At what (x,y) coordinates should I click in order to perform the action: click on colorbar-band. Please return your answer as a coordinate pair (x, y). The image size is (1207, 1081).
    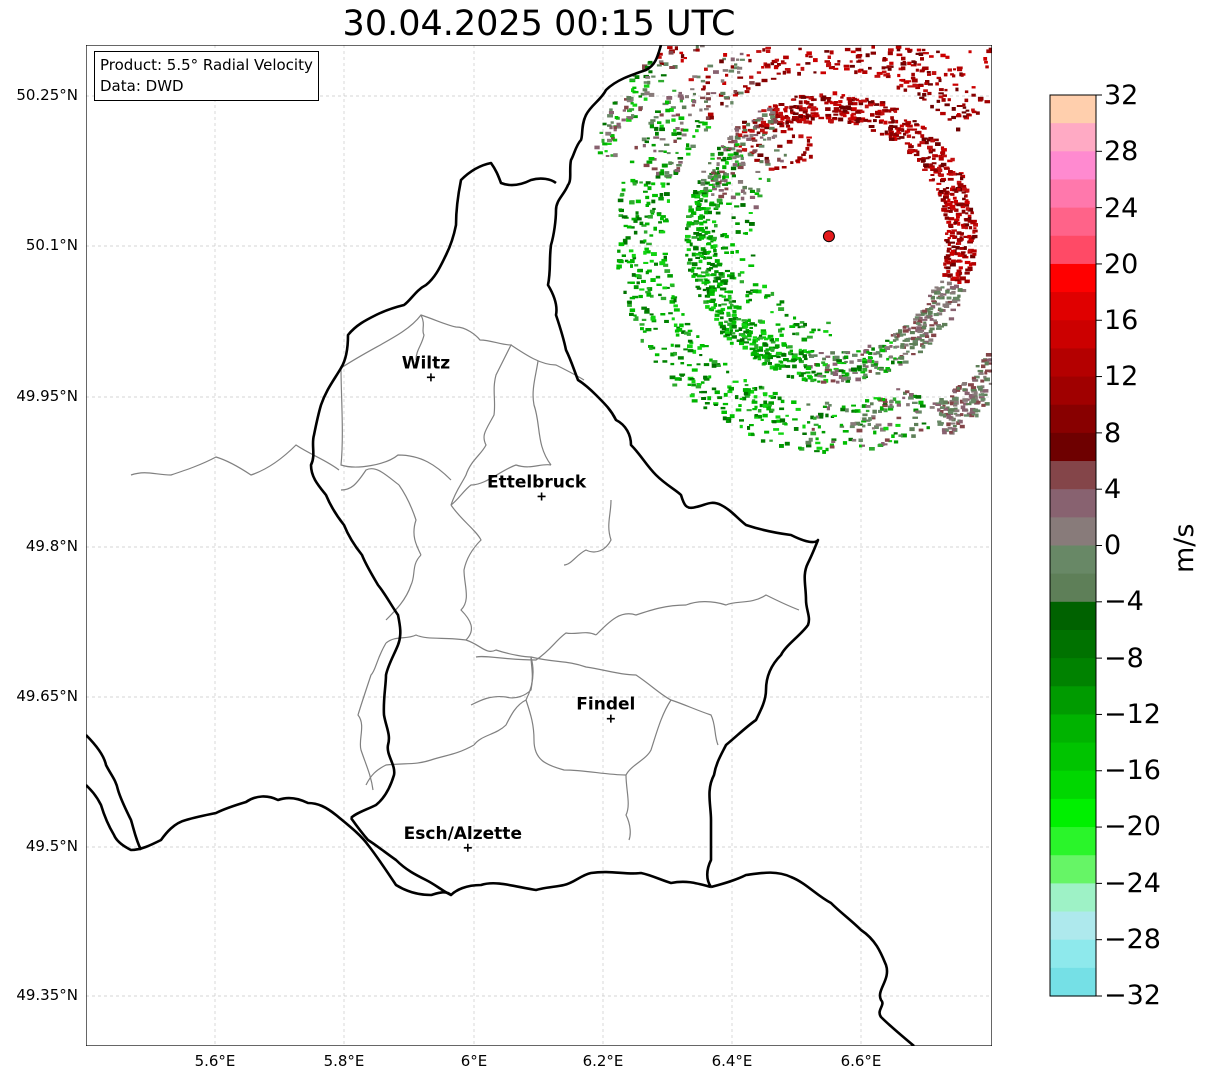
    Looking at the image, I should click on (1073, 757).